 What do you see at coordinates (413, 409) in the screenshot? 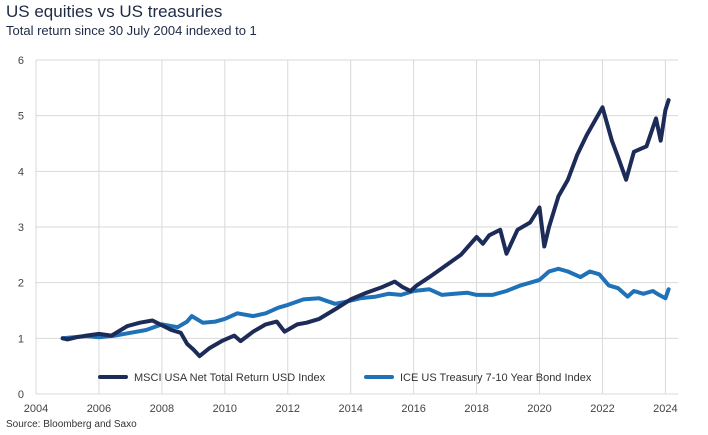
I see `x-tick-label: 2016` at bounding box center [413, 409].